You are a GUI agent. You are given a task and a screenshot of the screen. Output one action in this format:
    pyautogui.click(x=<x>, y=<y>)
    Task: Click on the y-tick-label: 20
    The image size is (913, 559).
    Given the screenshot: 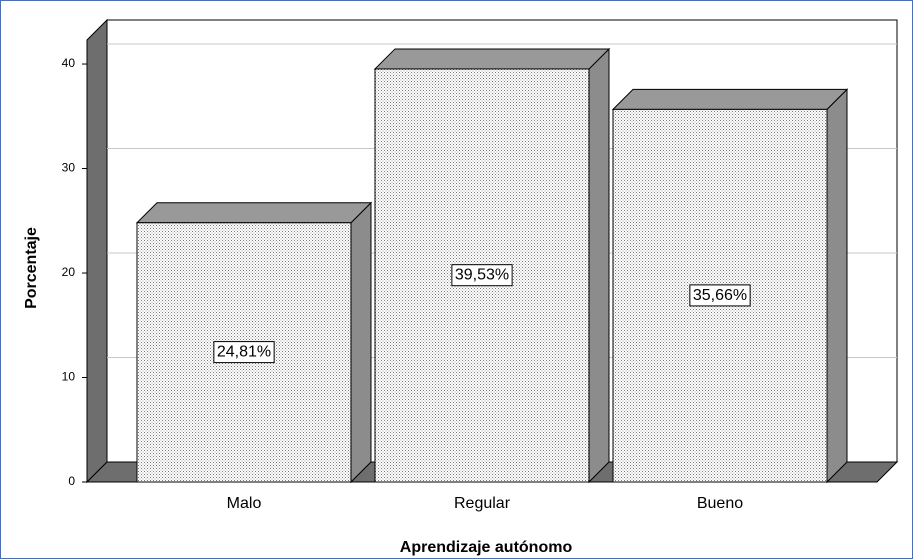 What is the action you would take?
    pyautogui.click(x=69, y=272)
    